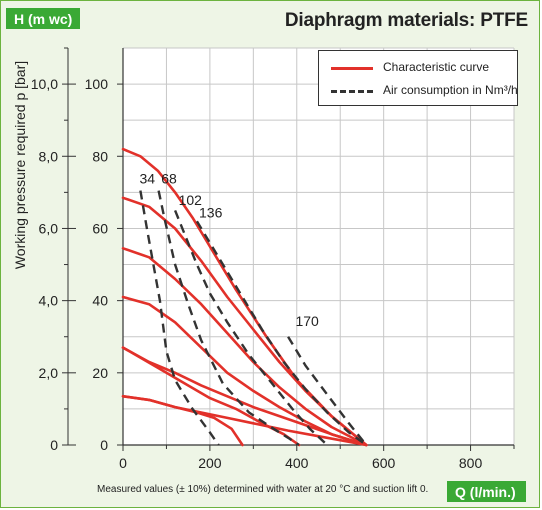  I want to click on legend-item-characteristic-curve: Characteristic curve, so click(418, 68).